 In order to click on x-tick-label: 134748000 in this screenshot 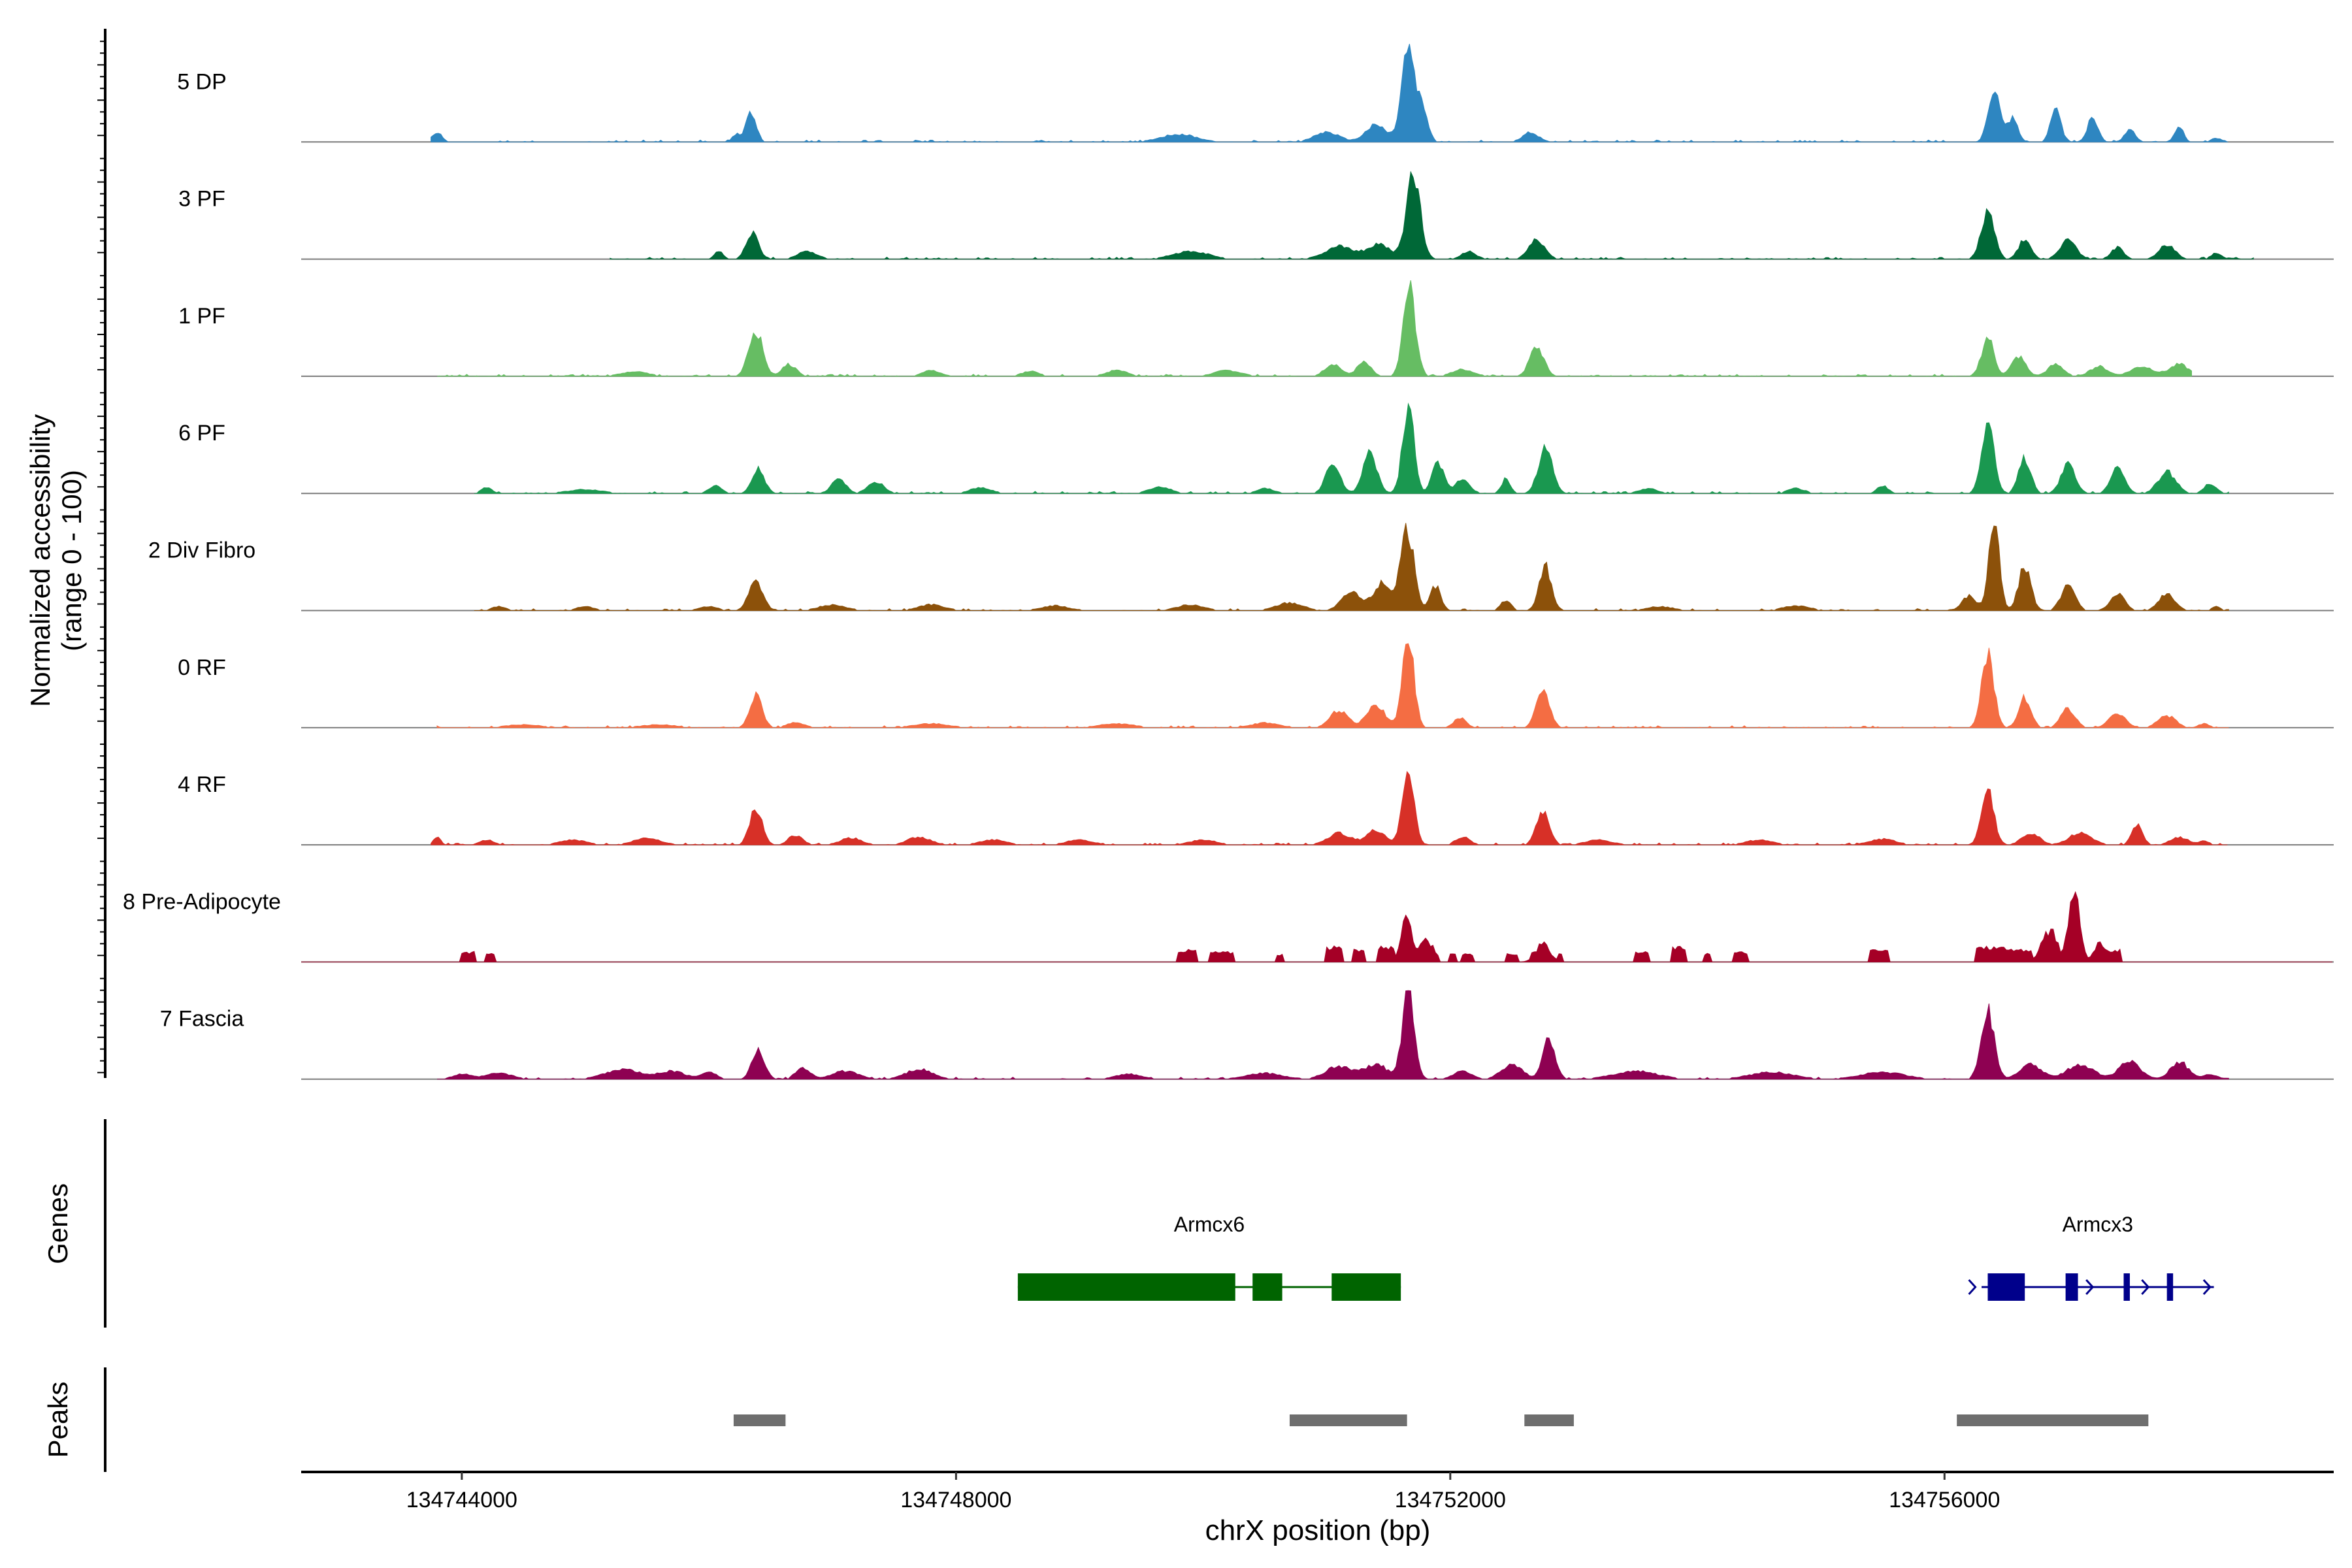, I will do `click(955, 1500)`.